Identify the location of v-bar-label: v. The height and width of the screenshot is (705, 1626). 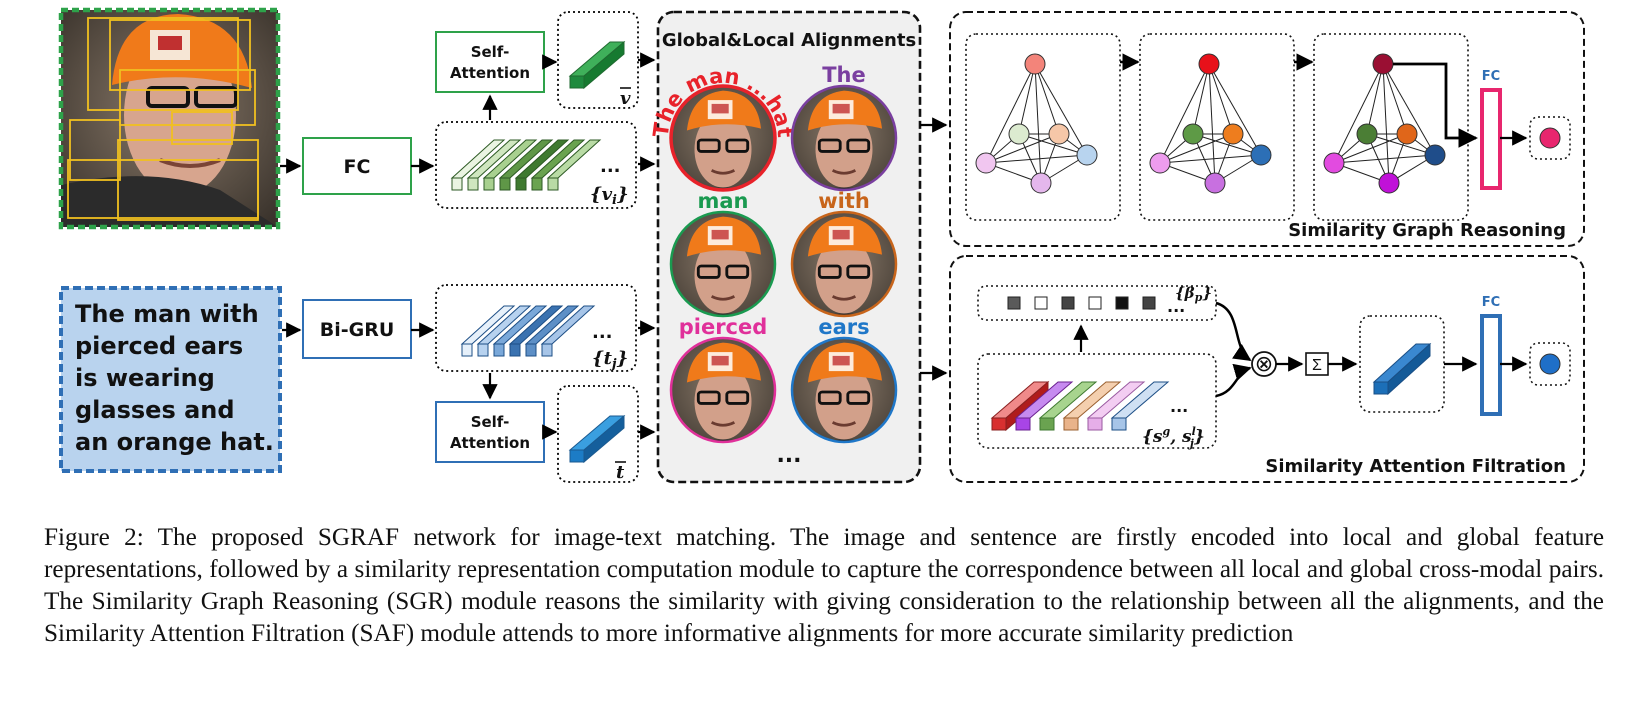
(625, 98).